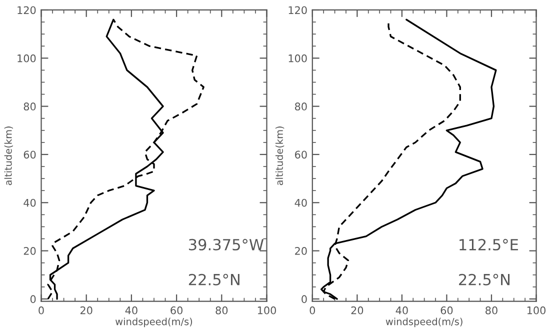  I want to click on annotation: 39.375°W, so click(226, 244).